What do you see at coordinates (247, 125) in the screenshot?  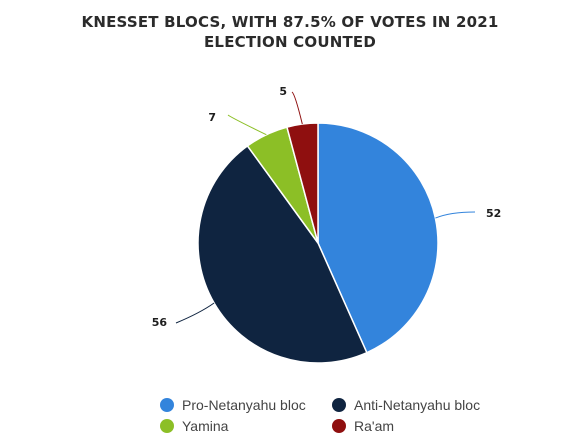 I see `leader-line-yamina` at bounding box center [247, 125].